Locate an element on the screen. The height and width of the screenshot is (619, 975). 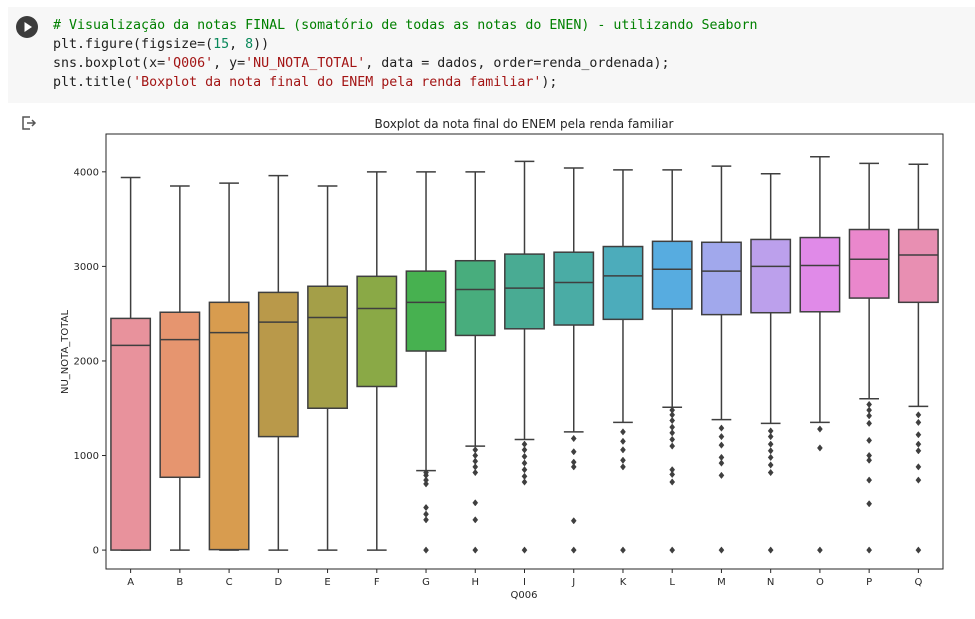
code-number: 15 is located at coordinates (221, 44).